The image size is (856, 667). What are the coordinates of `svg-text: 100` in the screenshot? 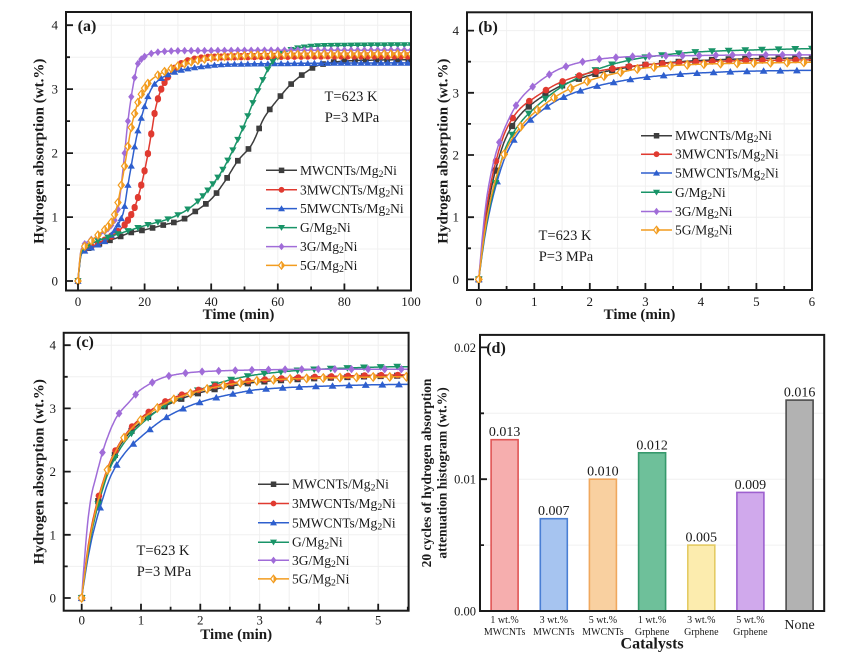 It's located at (411, 301).